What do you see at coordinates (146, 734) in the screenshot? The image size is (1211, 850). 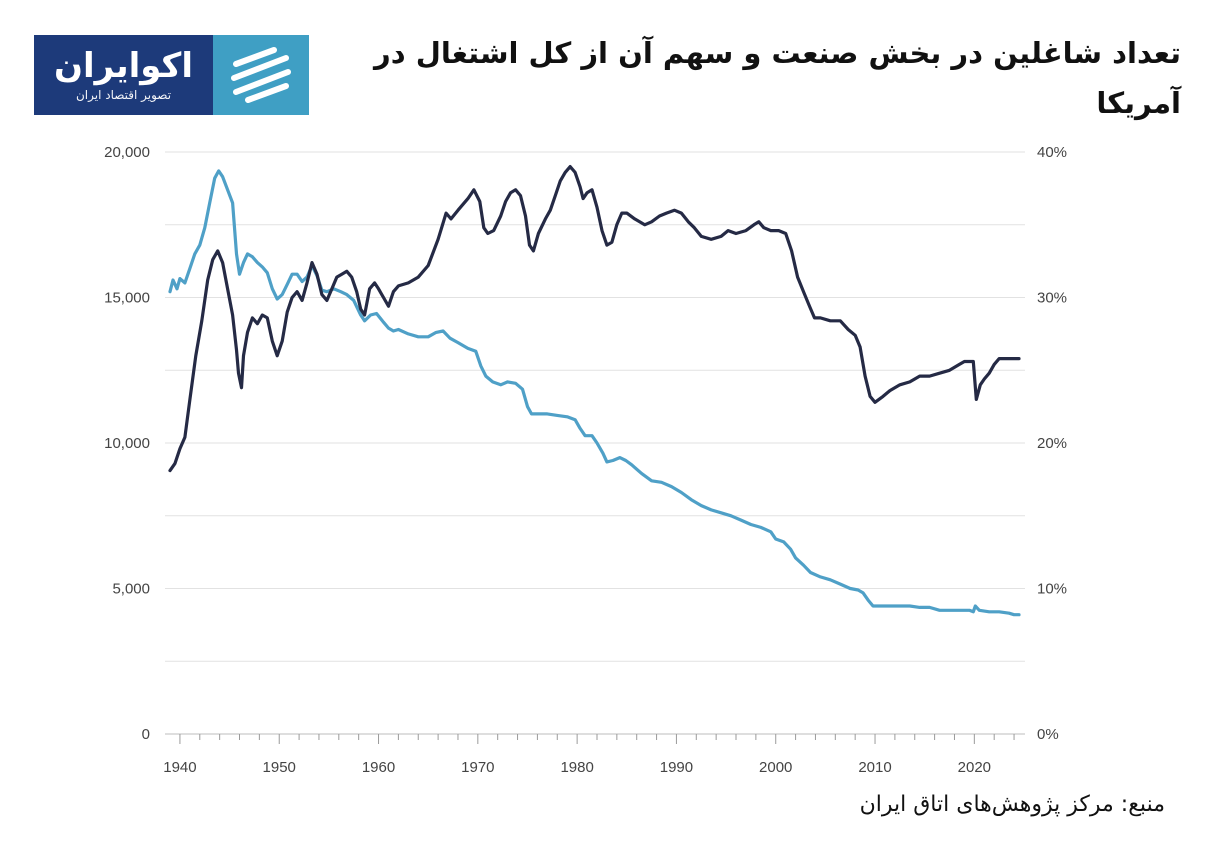 I see `y-left-tick-label: 0` at bounding box center [146, 734].